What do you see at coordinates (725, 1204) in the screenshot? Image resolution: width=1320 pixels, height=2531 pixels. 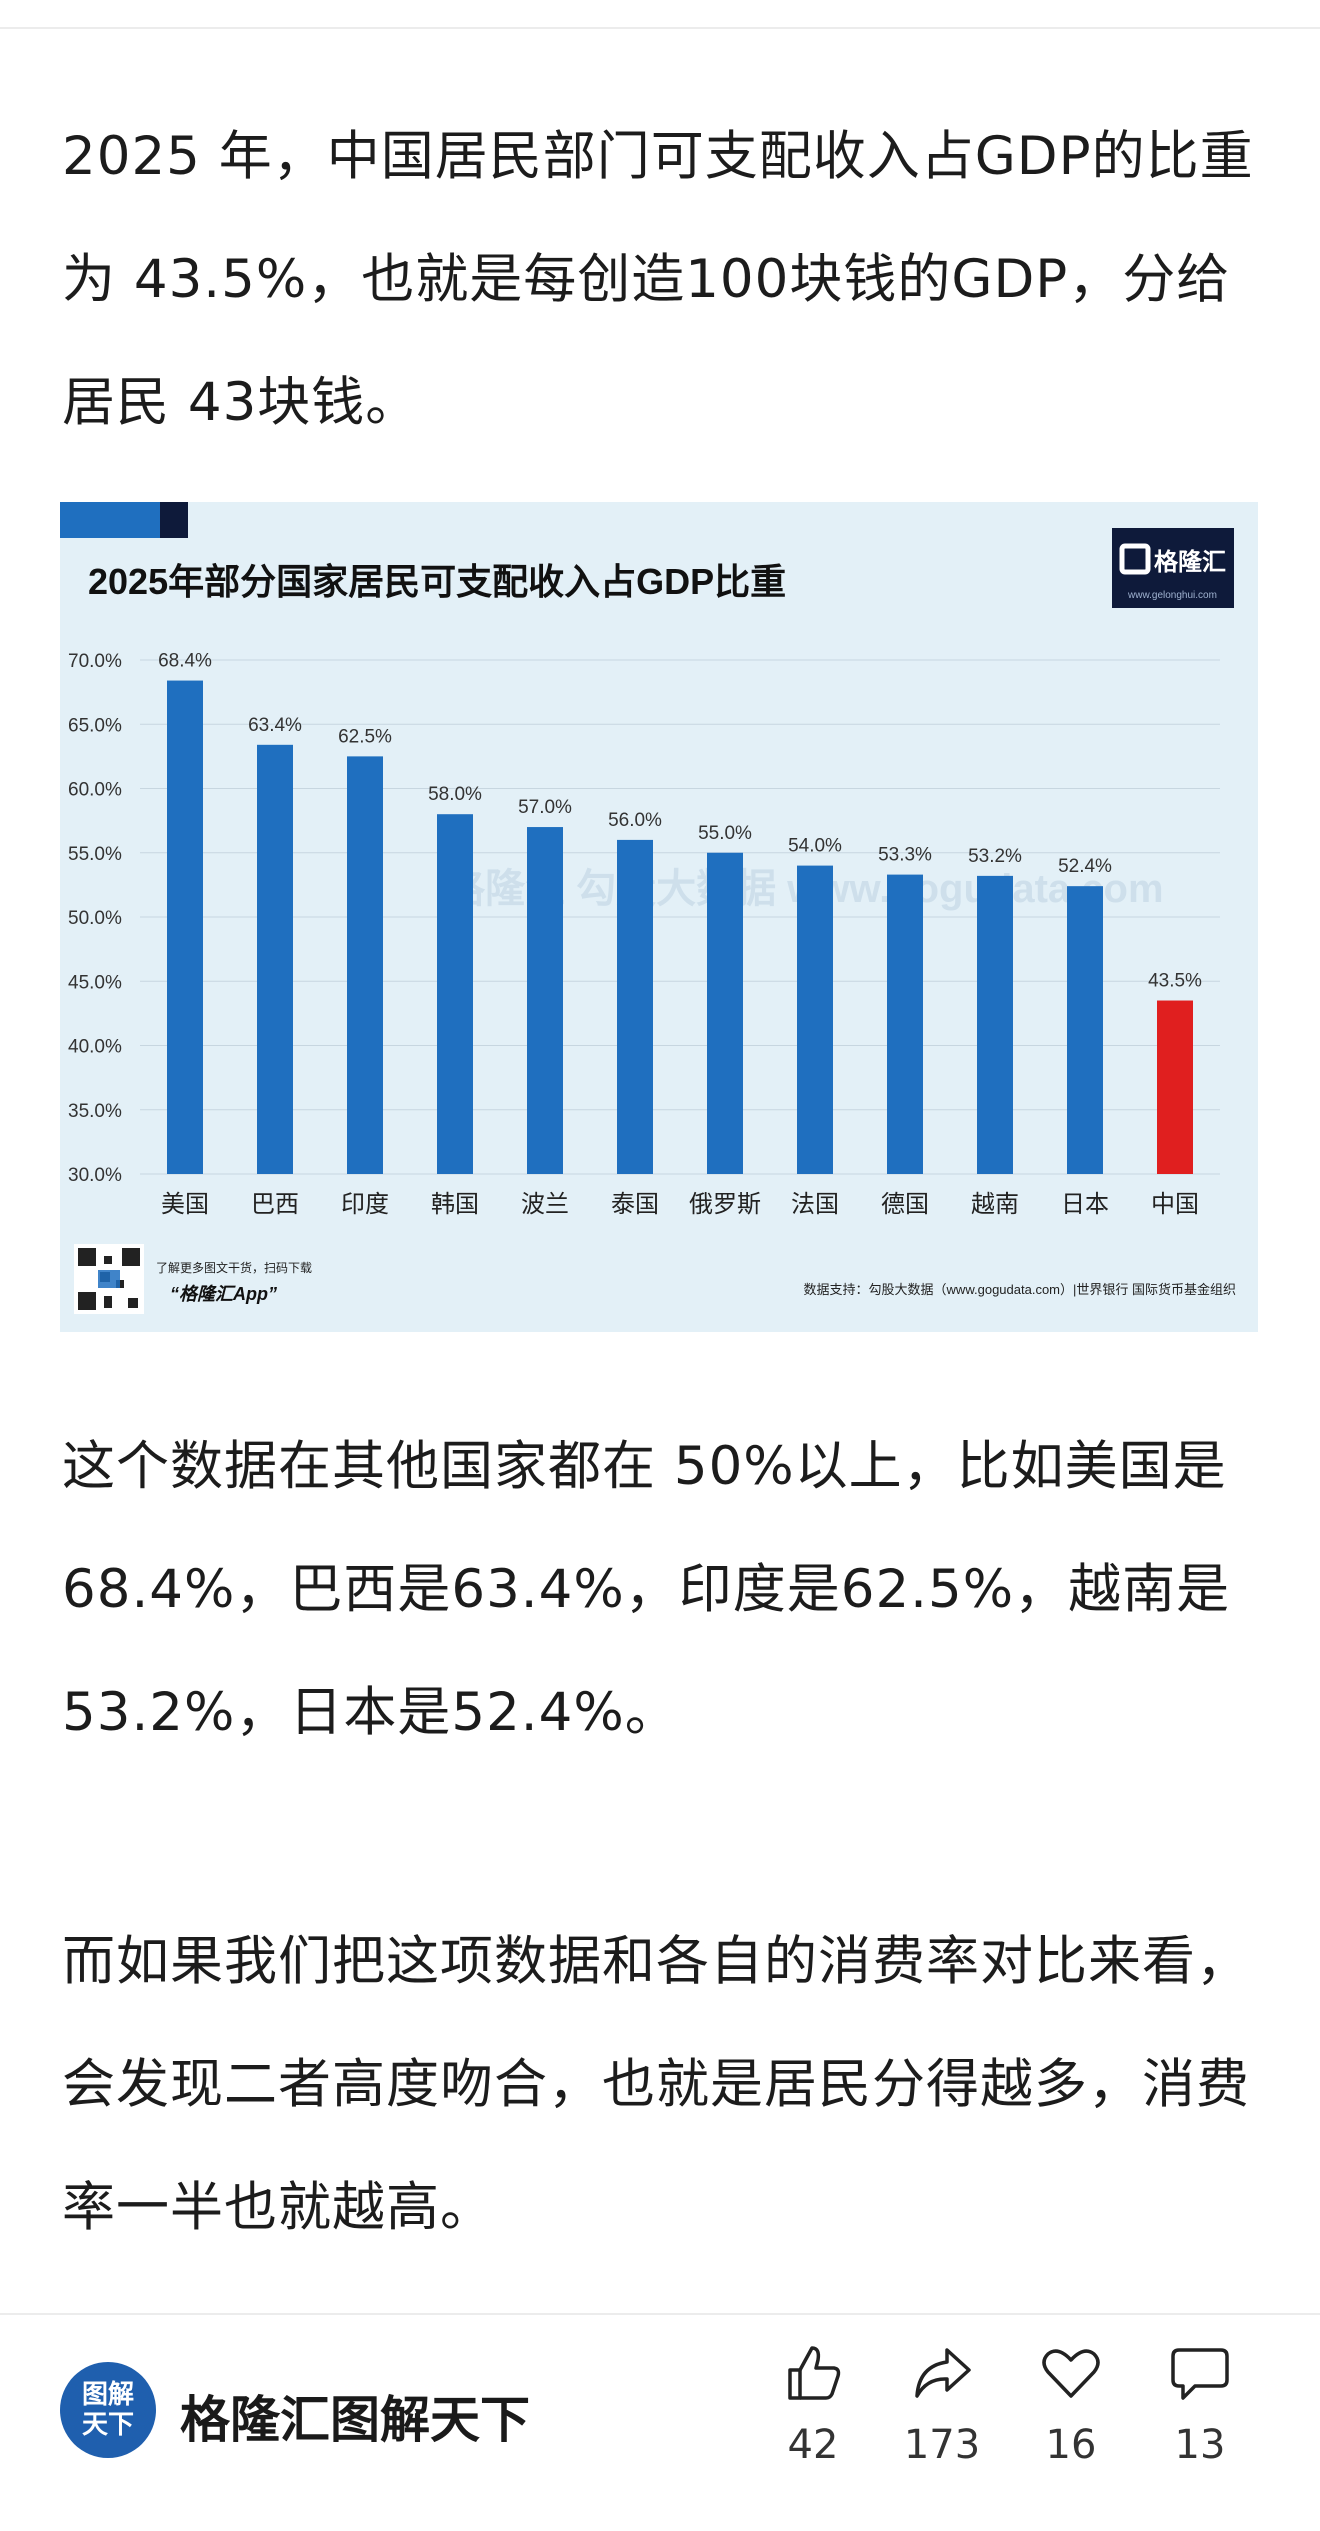 I see `x-tick-label: 俄罗斯` at bounding box center [725, 1204].